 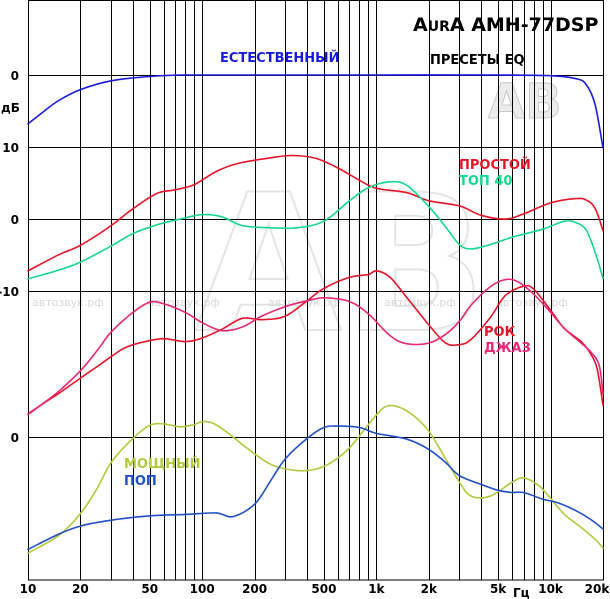 What do you see at coordinates (254, 589) in the screenshot?
I see `x-tick-label: 200` at bounding box center [254, 589].